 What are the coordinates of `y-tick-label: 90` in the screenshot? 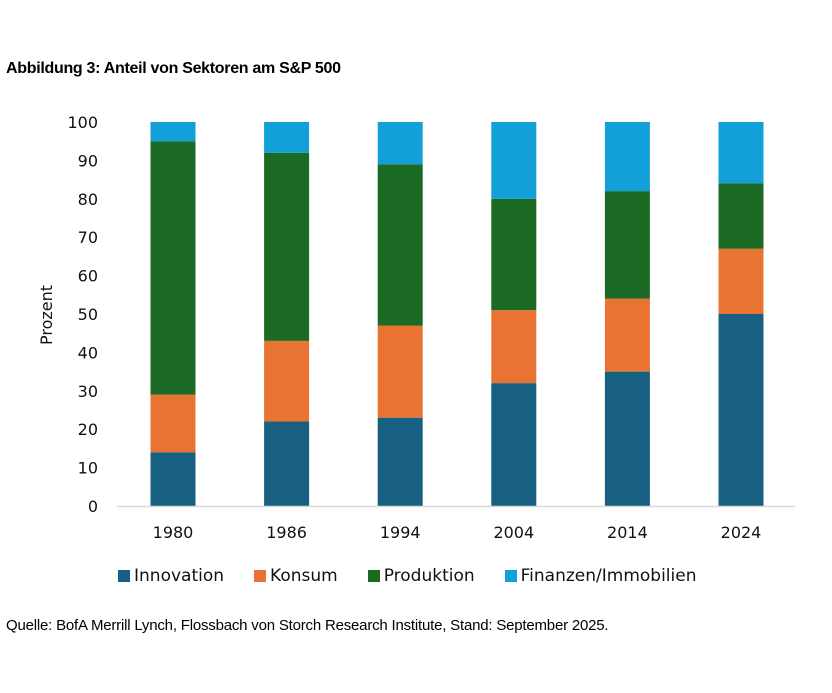 It's located at (88, 160).